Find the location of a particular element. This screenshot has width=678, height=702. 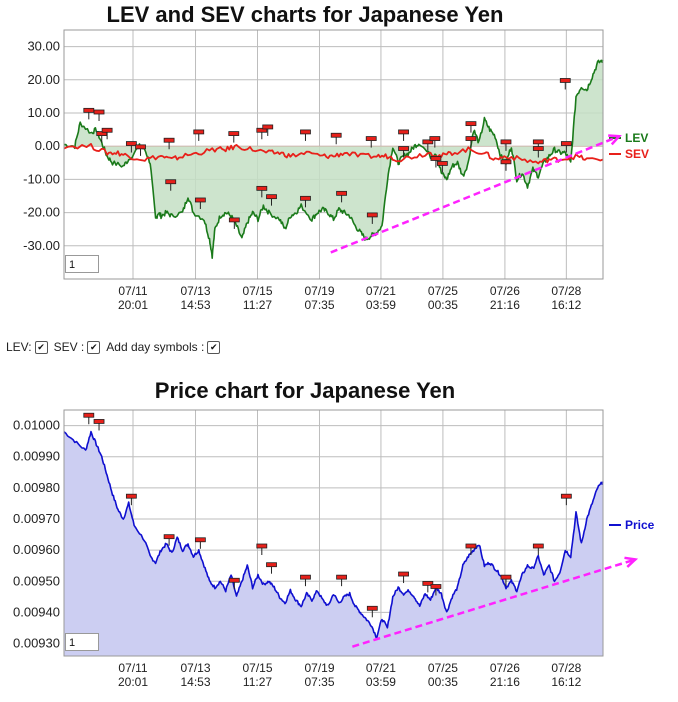

price-period-input: 1 is located at coordinates (82, 642).